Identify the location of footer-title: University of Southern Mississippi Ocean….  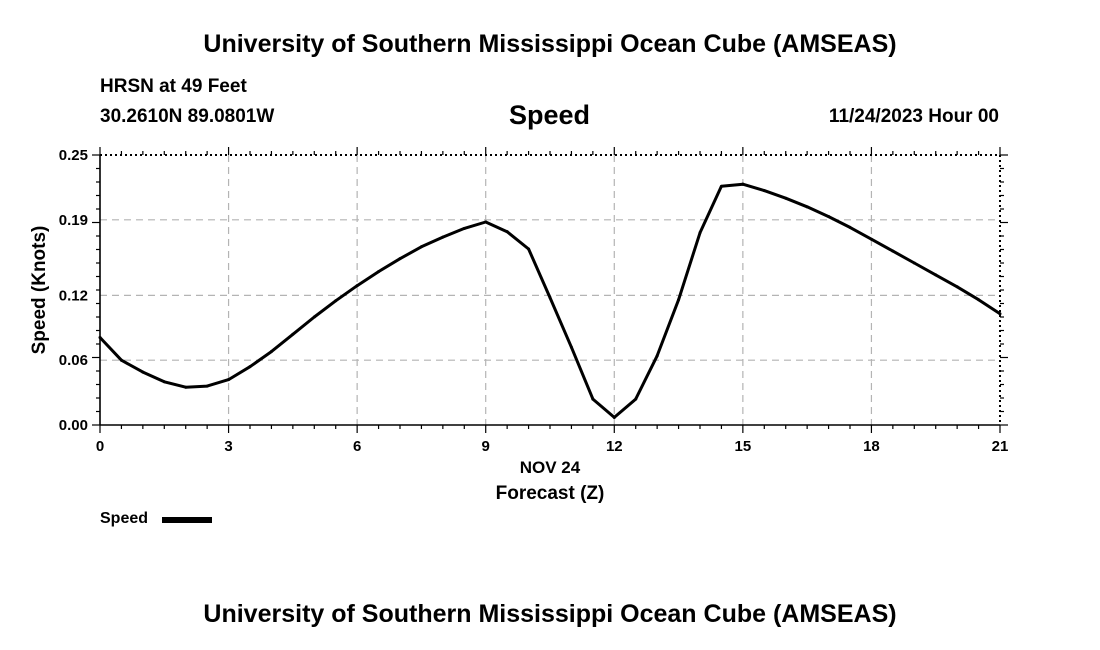
(550, 614).